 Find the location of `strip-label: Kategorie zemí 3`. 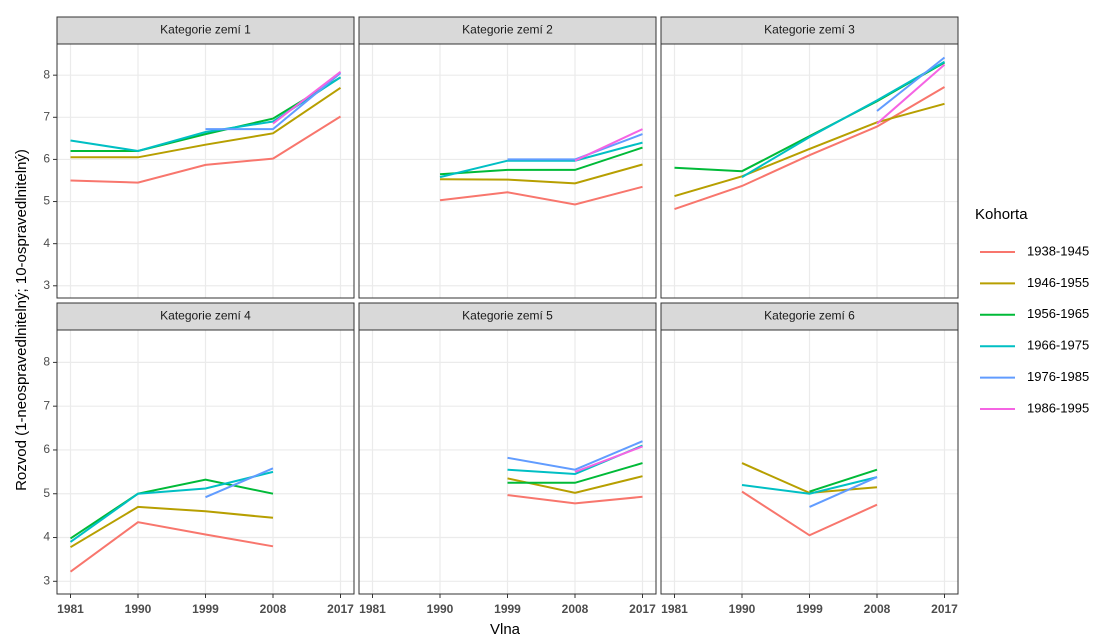

strip-label: Kategorie zemí 3 is located at coordinates (809, 30).